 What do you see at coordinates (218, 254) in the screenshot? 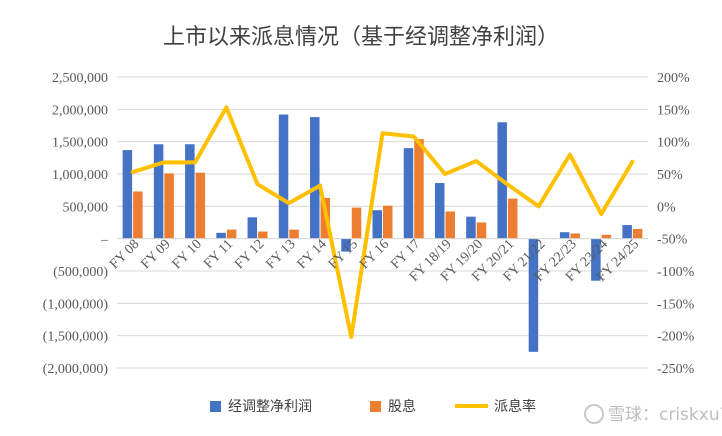
I see `category-tick-label: FY 11` at bounding box center [218, 254].